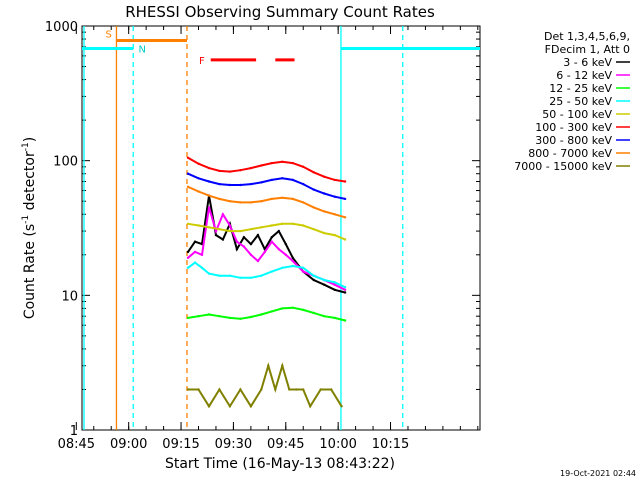 The image size is (640, 480). I want to click on y-tick-label: 1000, so click(61, 27).